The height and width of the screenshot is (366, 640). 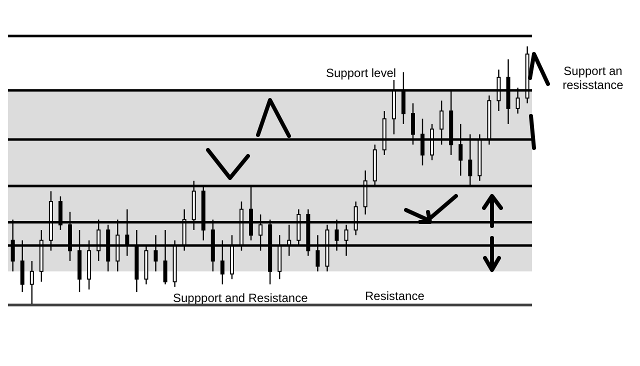 What do you see at coordinates (362, 73) in the screenshot?
I see `annotation: Support level` at bounding box center [362, 73].